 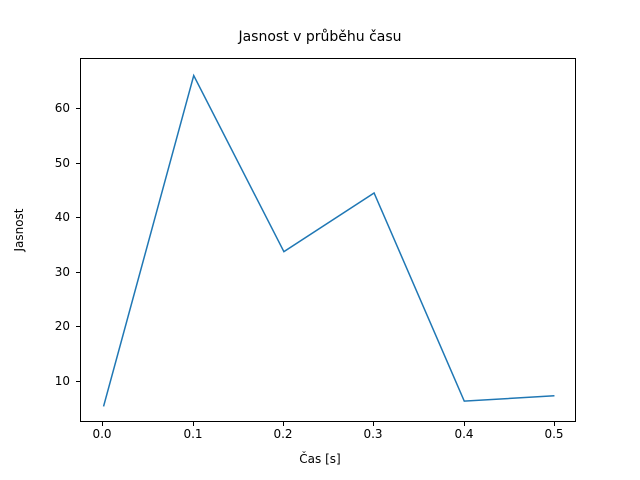 What do you see at coordinates (62, 108) in the screenshot?
I see `y-tick-label: 60` at bounding box center [62, 108].